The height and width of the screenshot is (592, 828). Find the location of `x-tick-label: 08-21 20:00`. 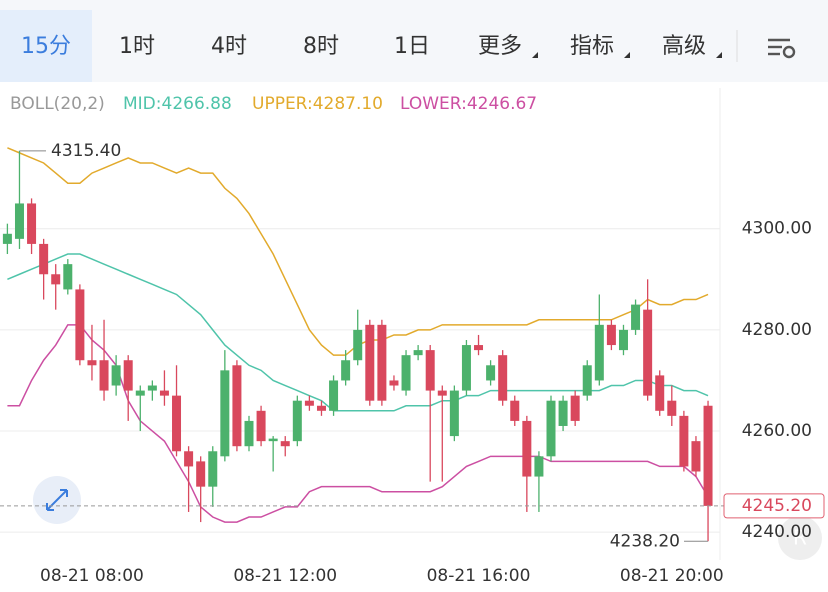

x-tick-label: 08-21 20:00 is located at coordinates (672, 576).